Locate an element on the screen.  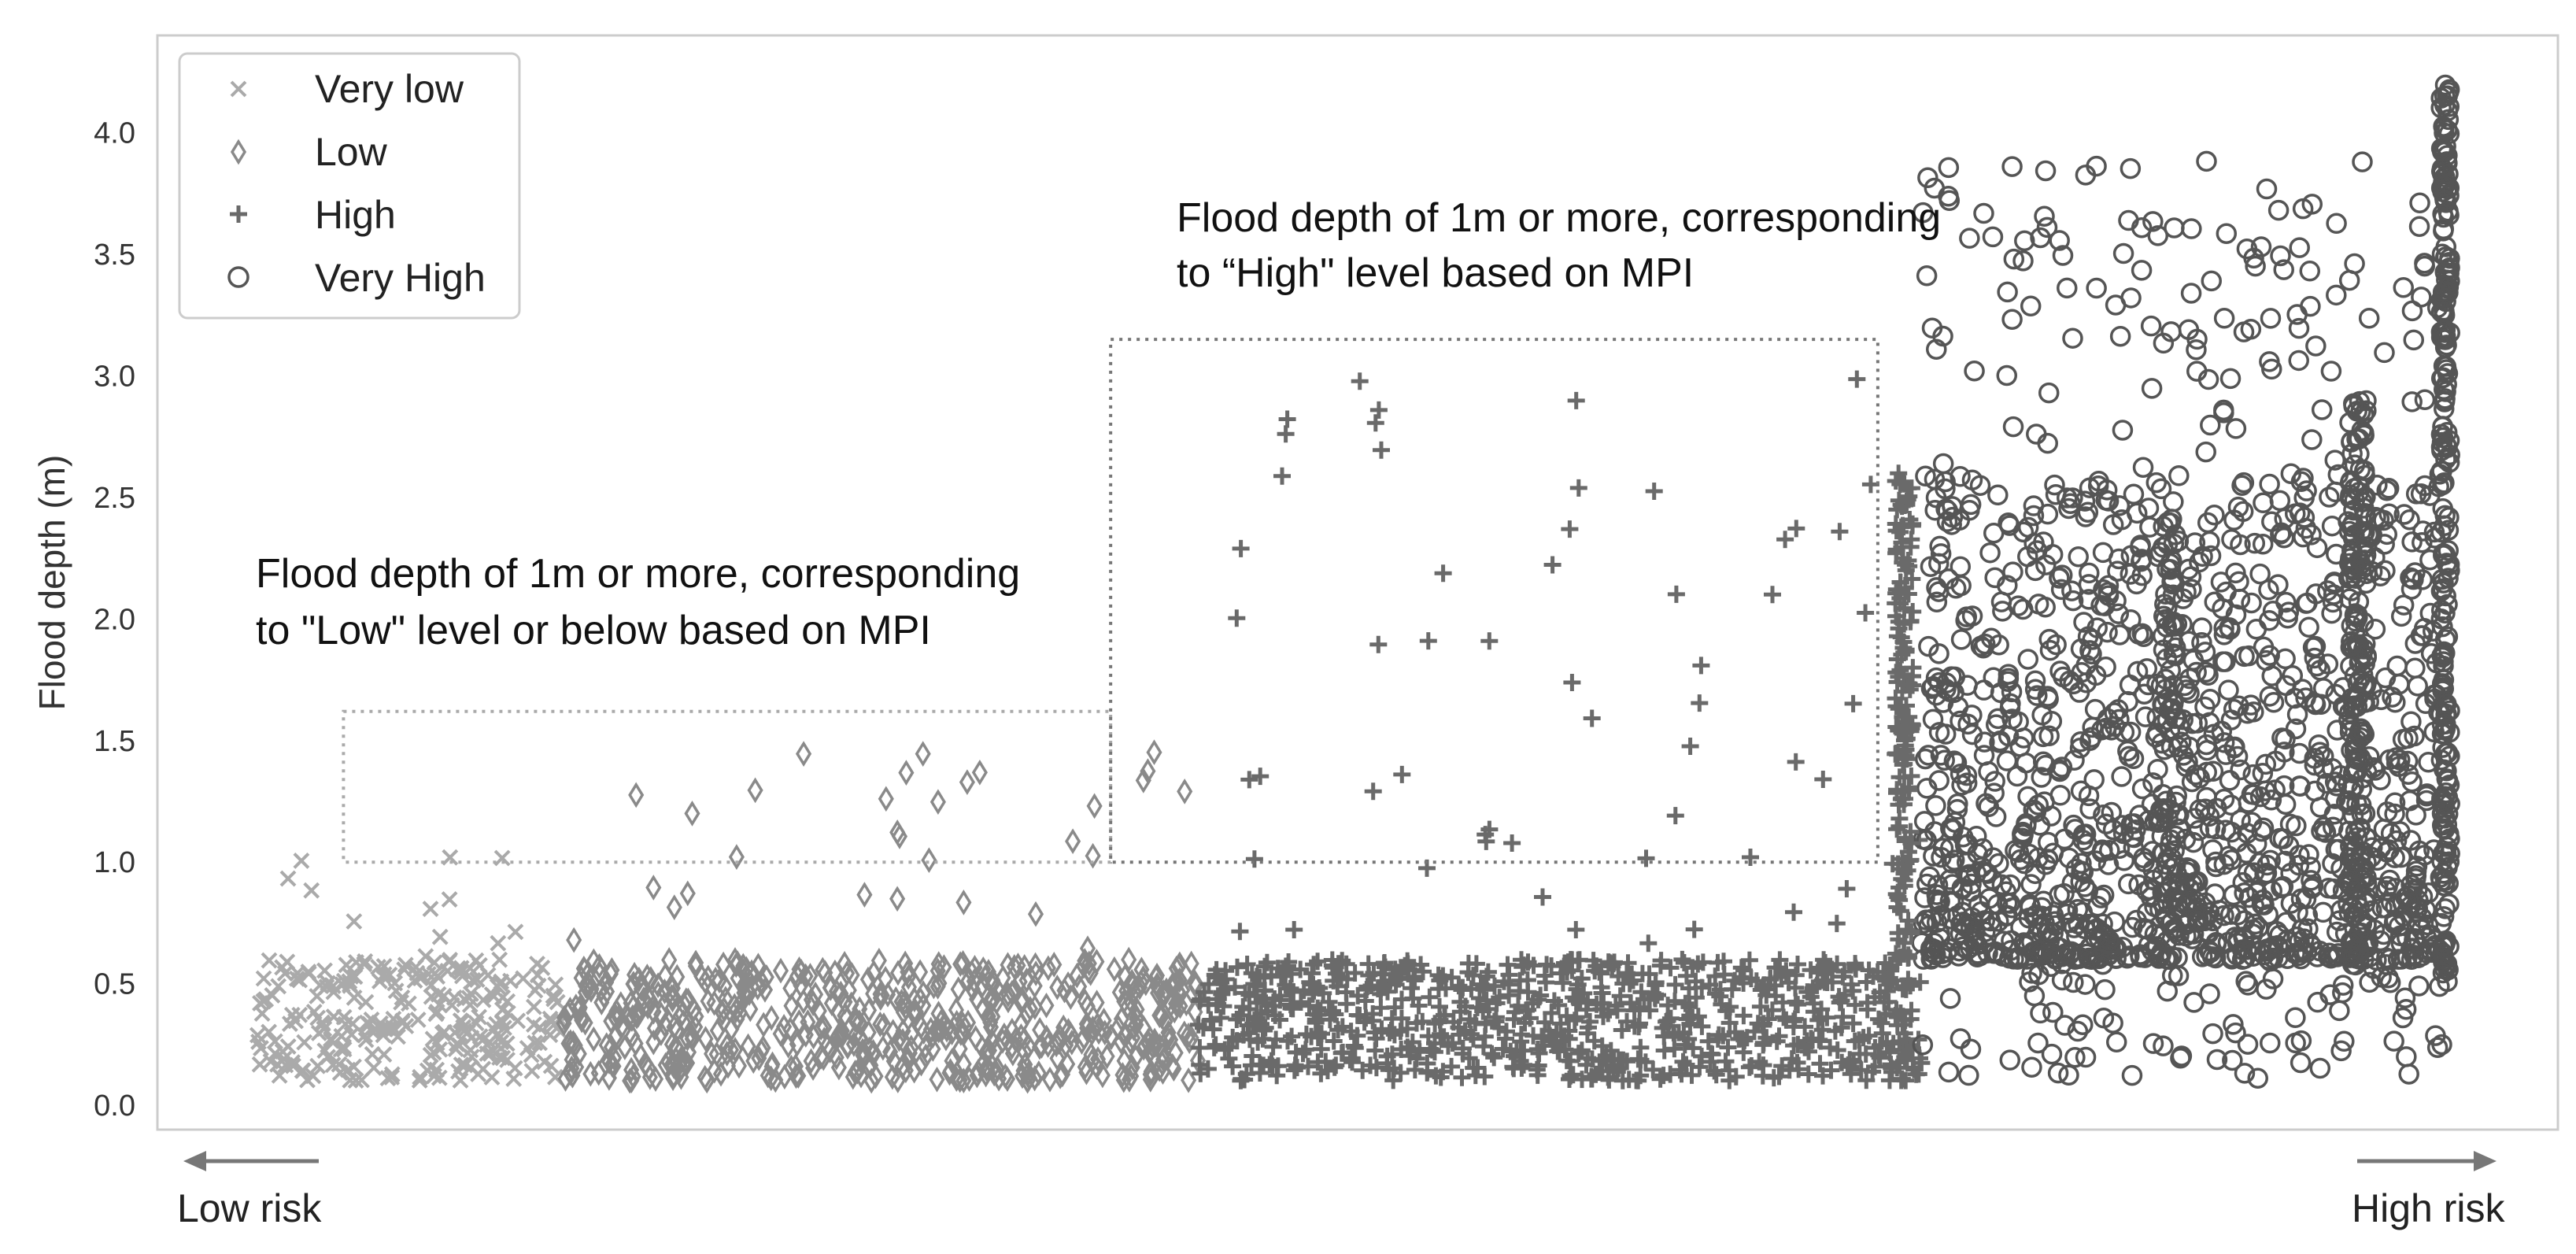
low-risk-arrow is located at coordinates (251, 1161).